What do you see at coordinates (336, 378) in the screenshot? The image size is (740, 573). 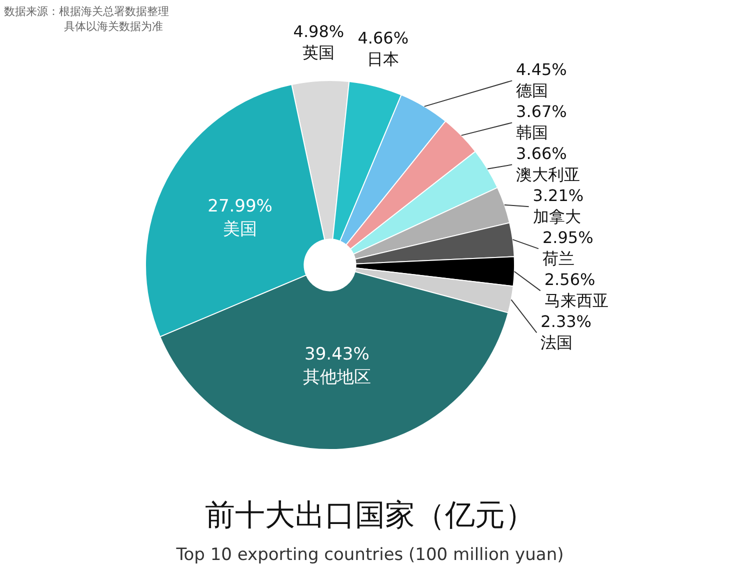 I see `slice-label: 其他地区` at bounding box center [336, 378].